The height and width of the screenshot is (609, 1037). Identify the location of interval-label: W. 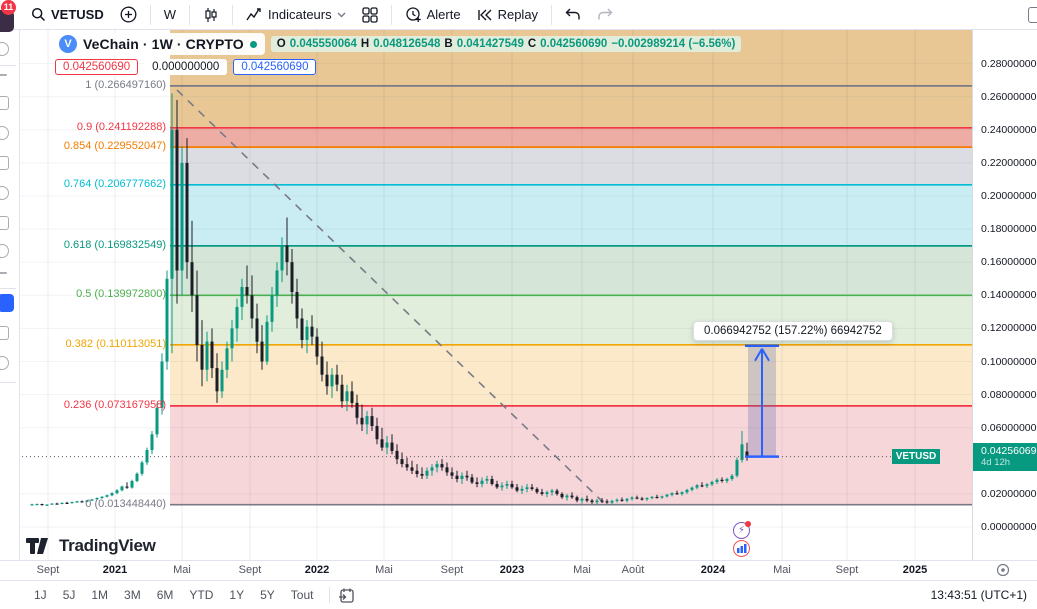
(170, 14).